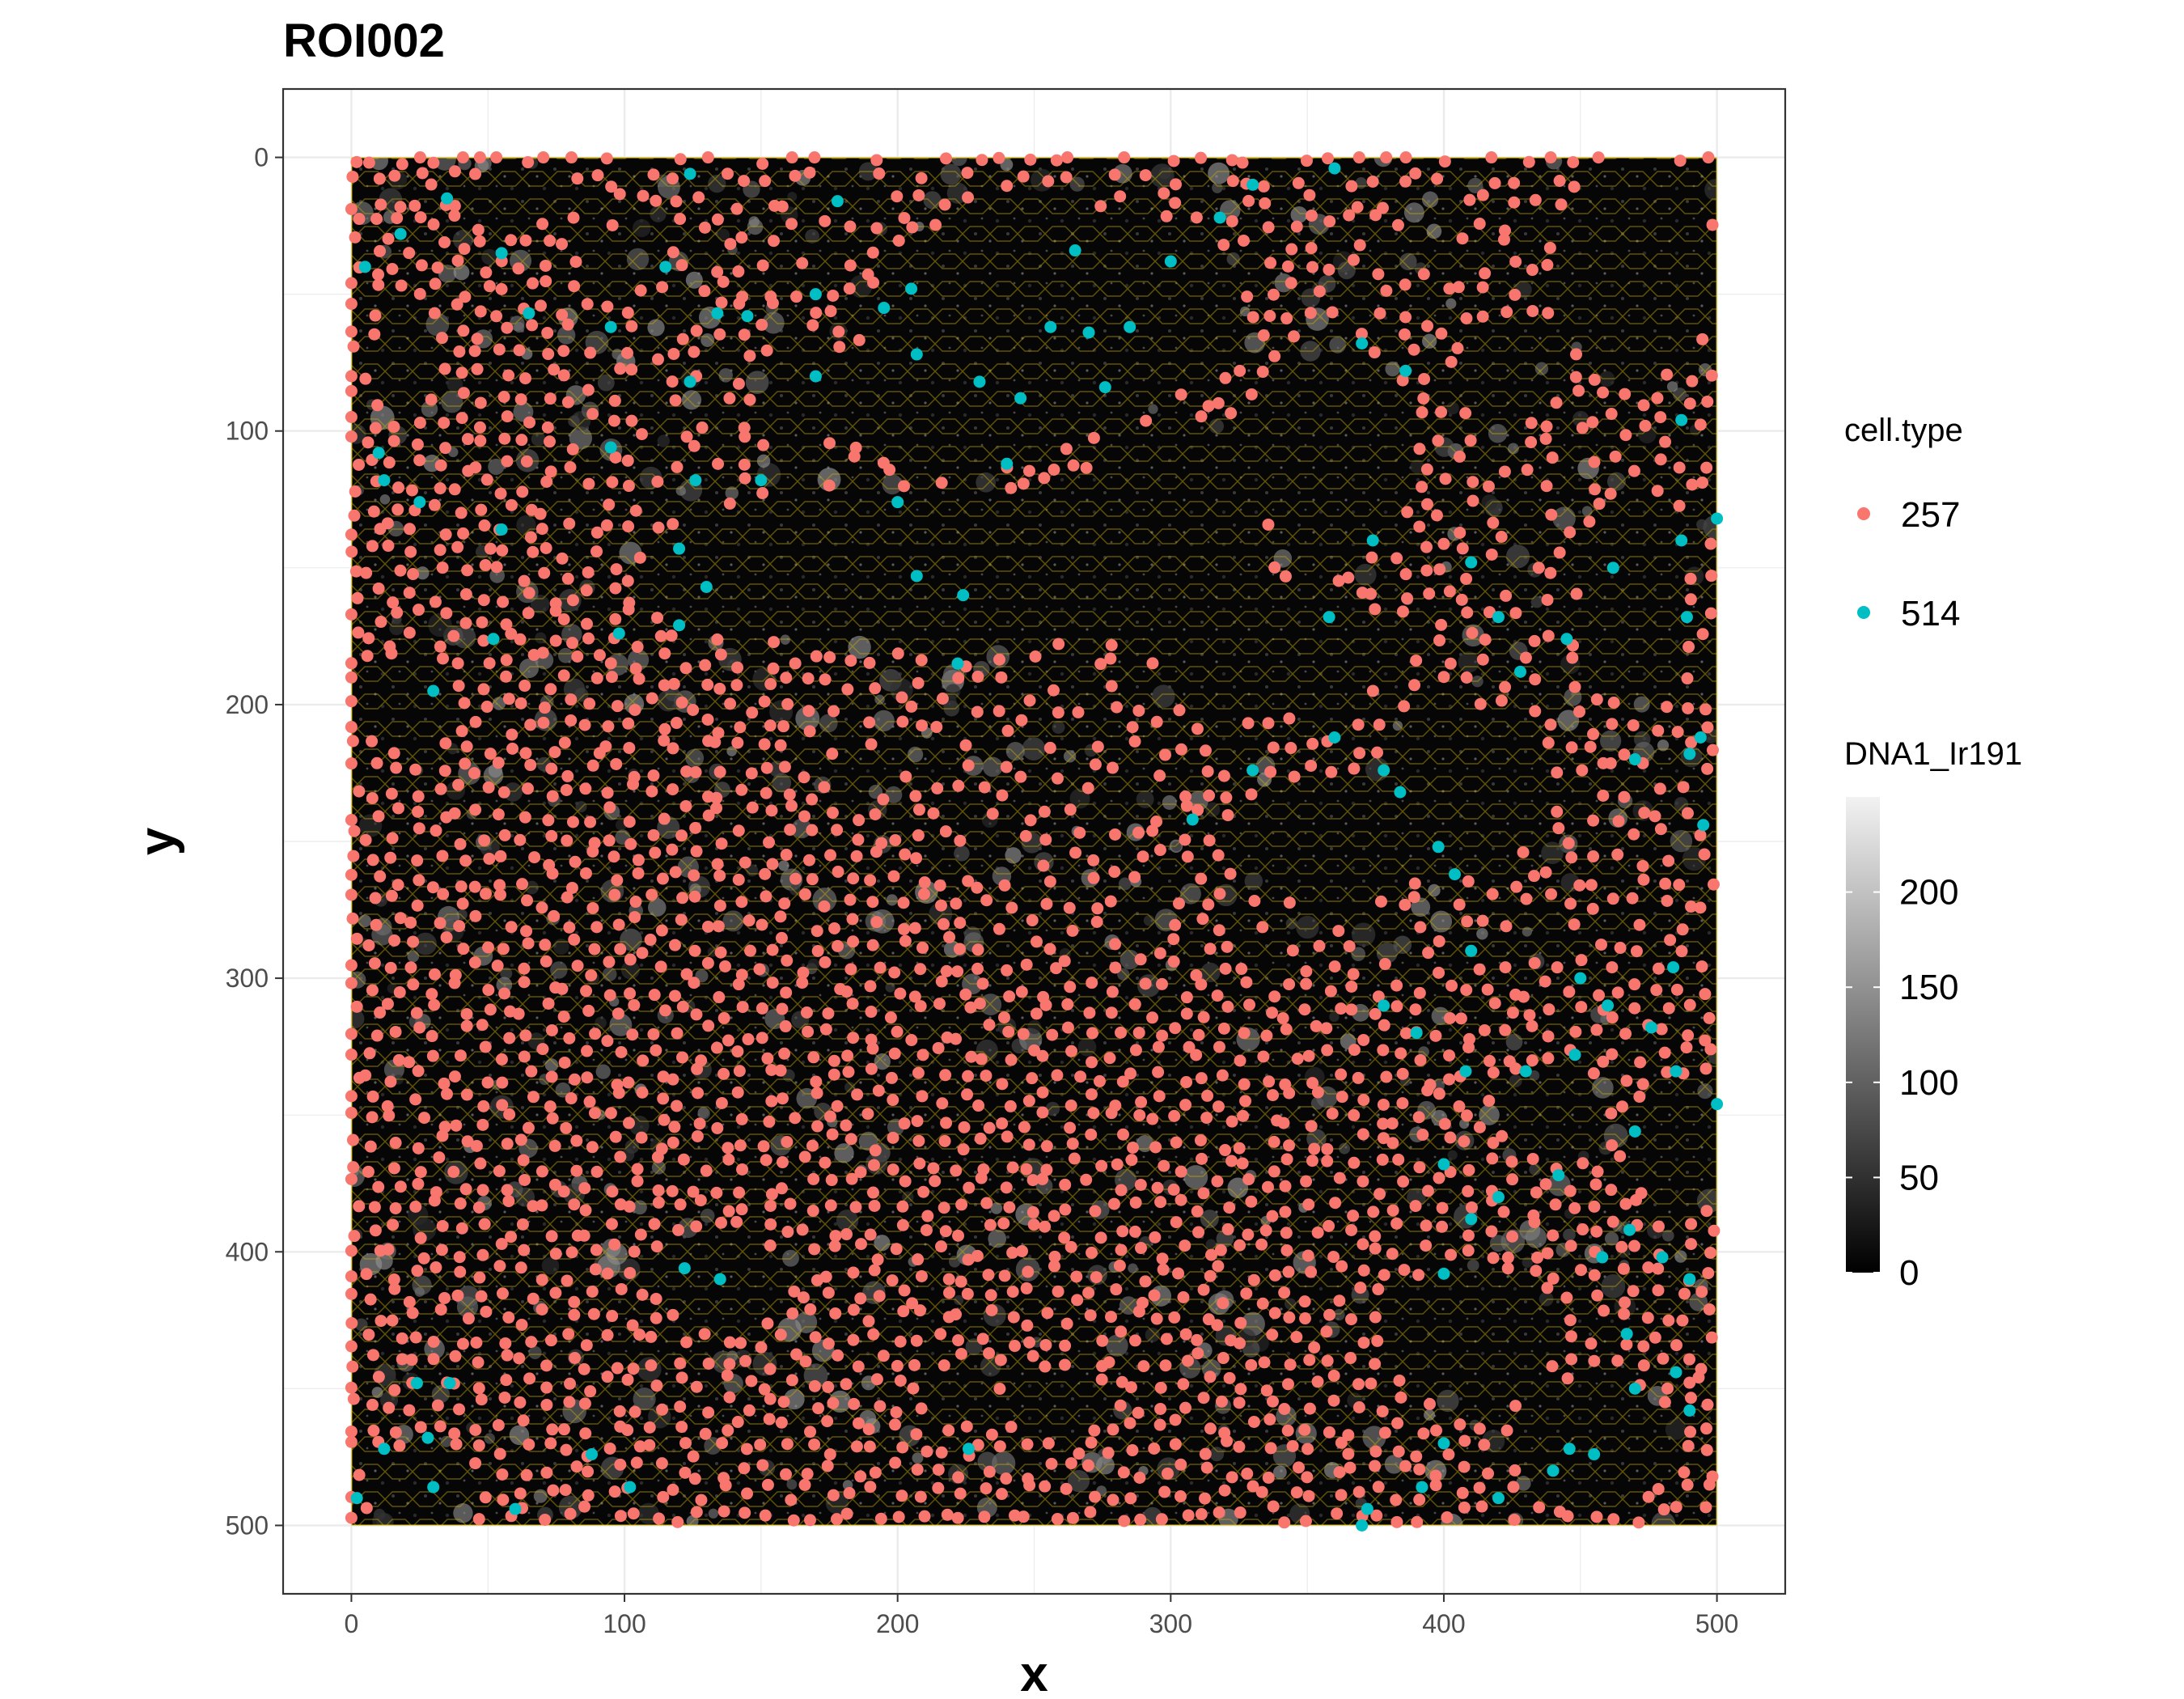 This screenshot has width=2184, height=1699. I want to click on x-tick-label: 500, so click(1717, 1623).